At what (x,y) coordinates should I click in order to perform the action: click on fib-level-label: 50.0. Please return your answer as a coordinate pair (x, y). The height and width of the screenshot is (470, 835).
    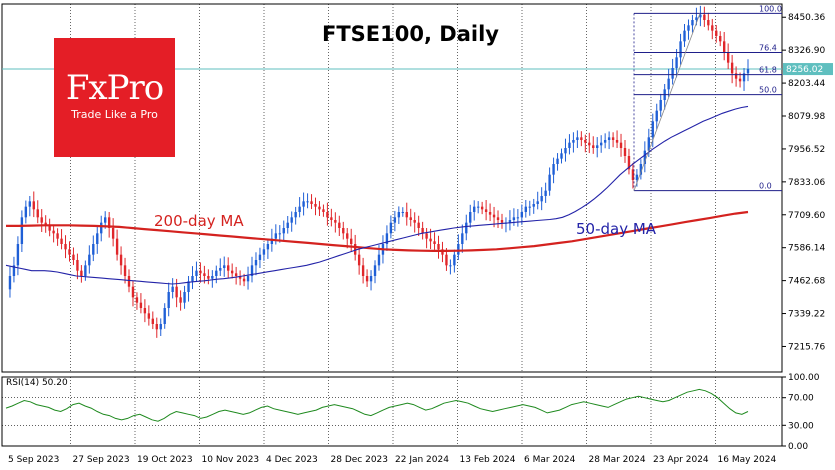
    Looking at the image, I should click on (768, 90).